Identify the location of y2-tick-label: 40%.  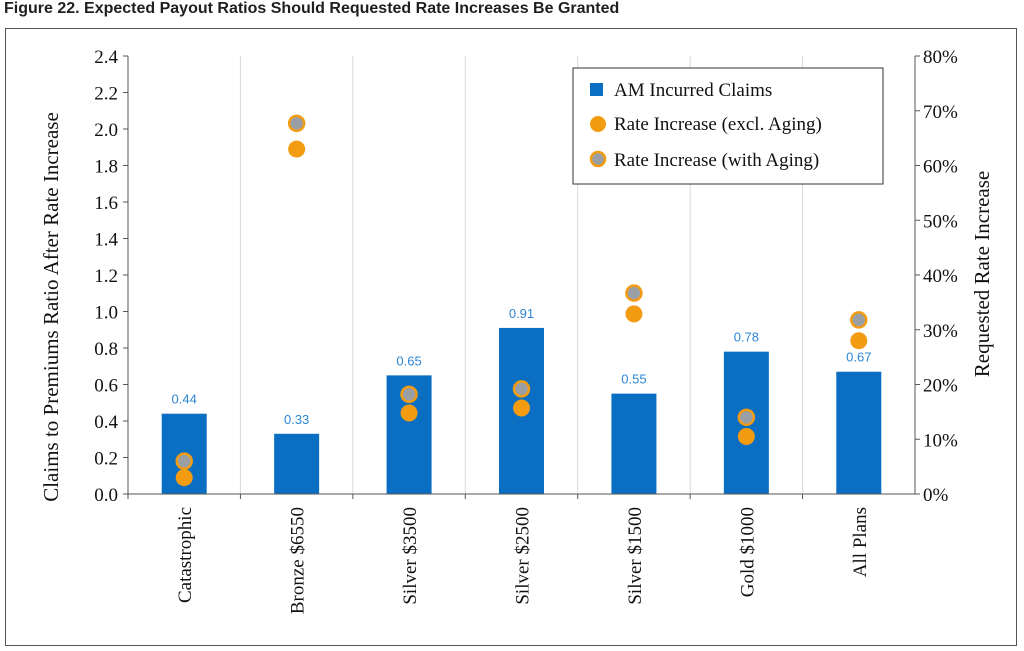
(940, 276).